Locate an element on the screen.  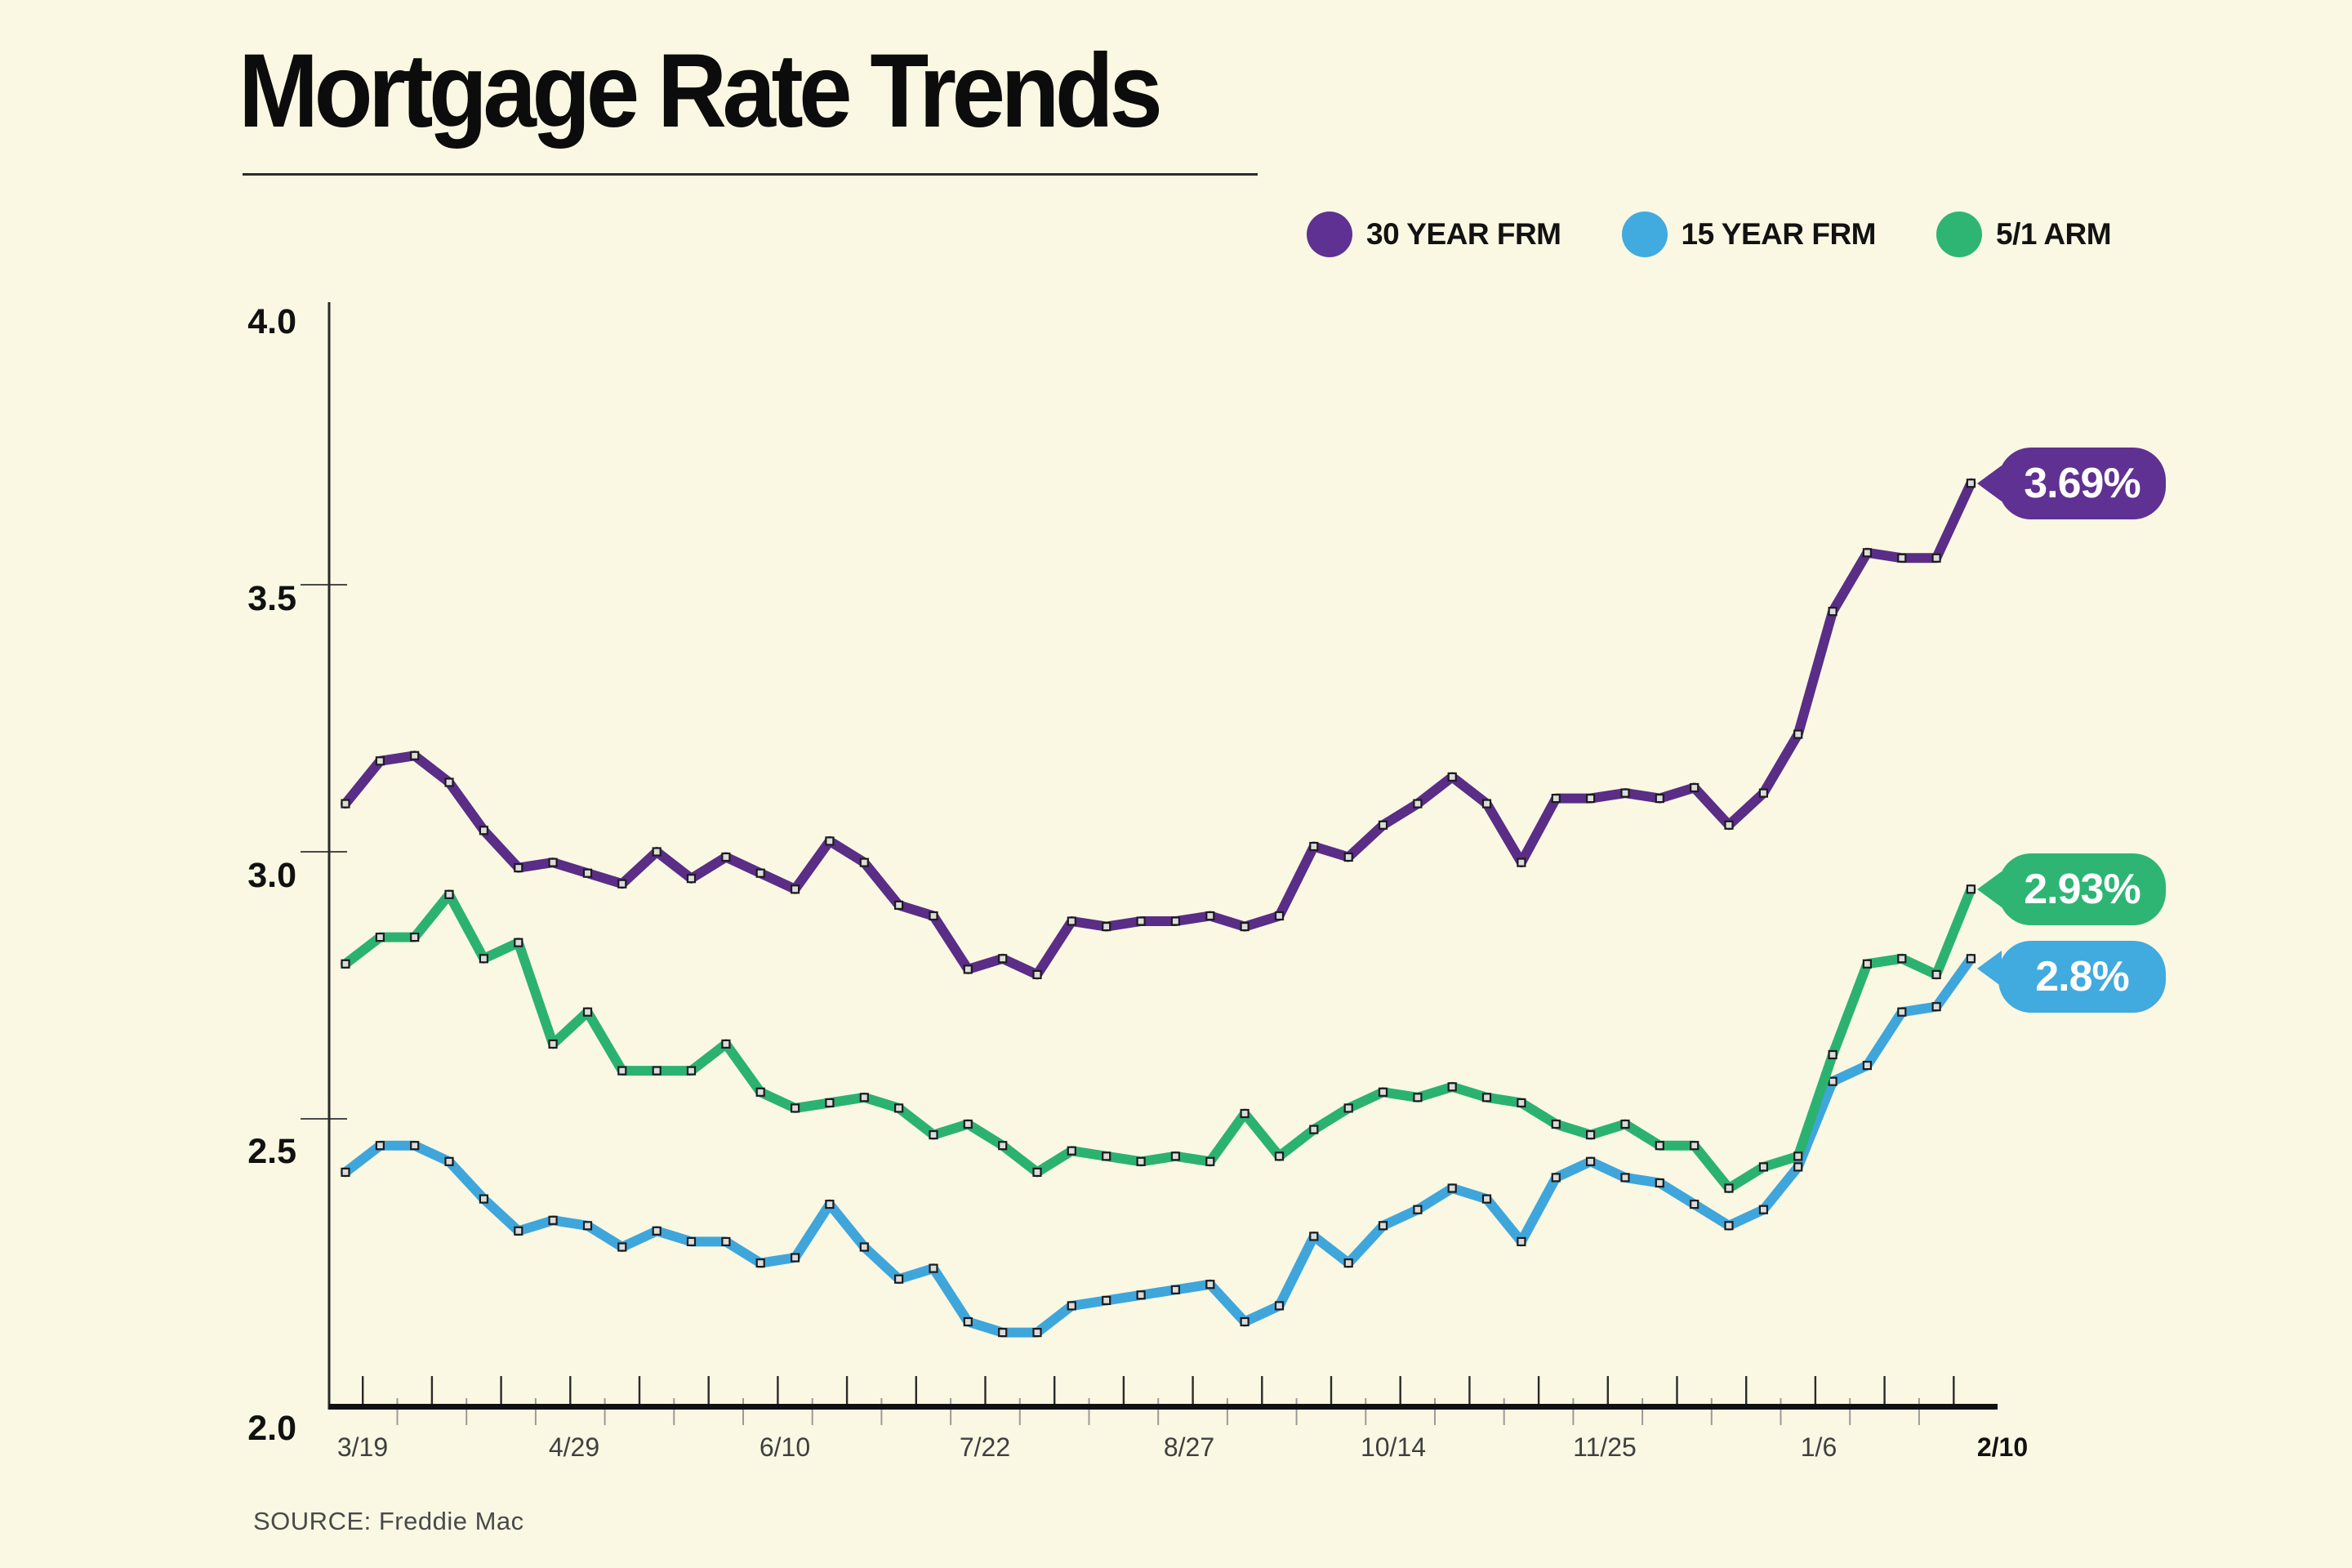
x-tick-label: 1/6 is located at coordinates (1819, 1447).